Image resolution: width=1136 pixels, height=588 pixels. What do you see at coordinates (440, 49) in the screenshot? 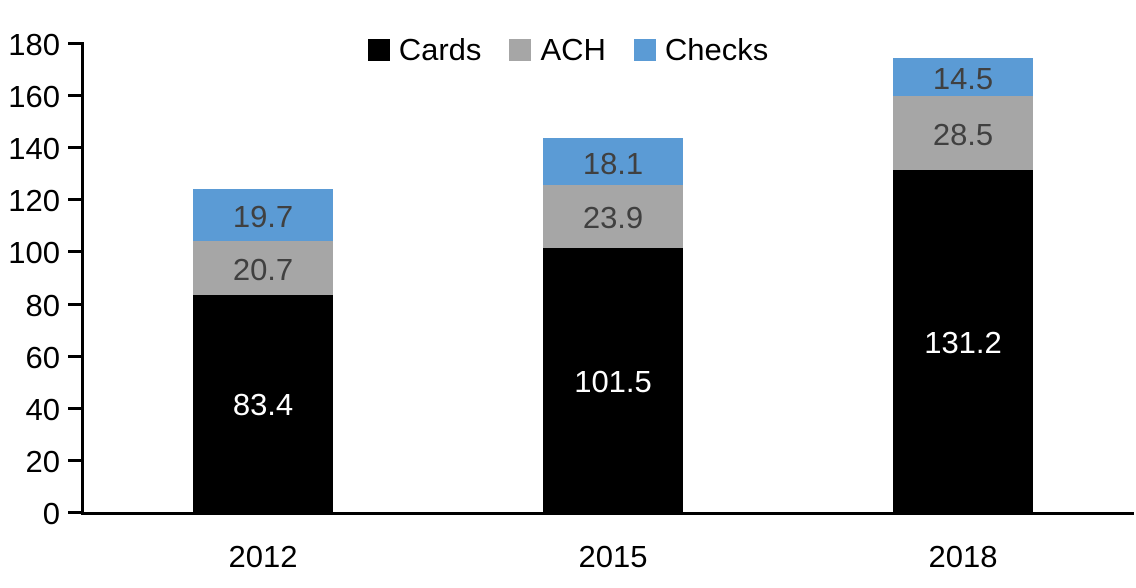
I see `legend-label-cards: Cards` at bounding box center [440, 49].